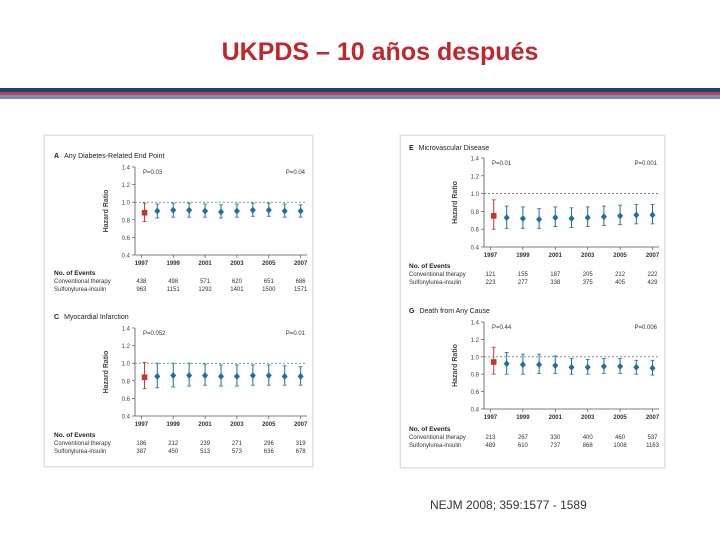  Describe the element at coordinates (173, 452) in the screenshot. I see `panel-c-events-value: 450` at that location.